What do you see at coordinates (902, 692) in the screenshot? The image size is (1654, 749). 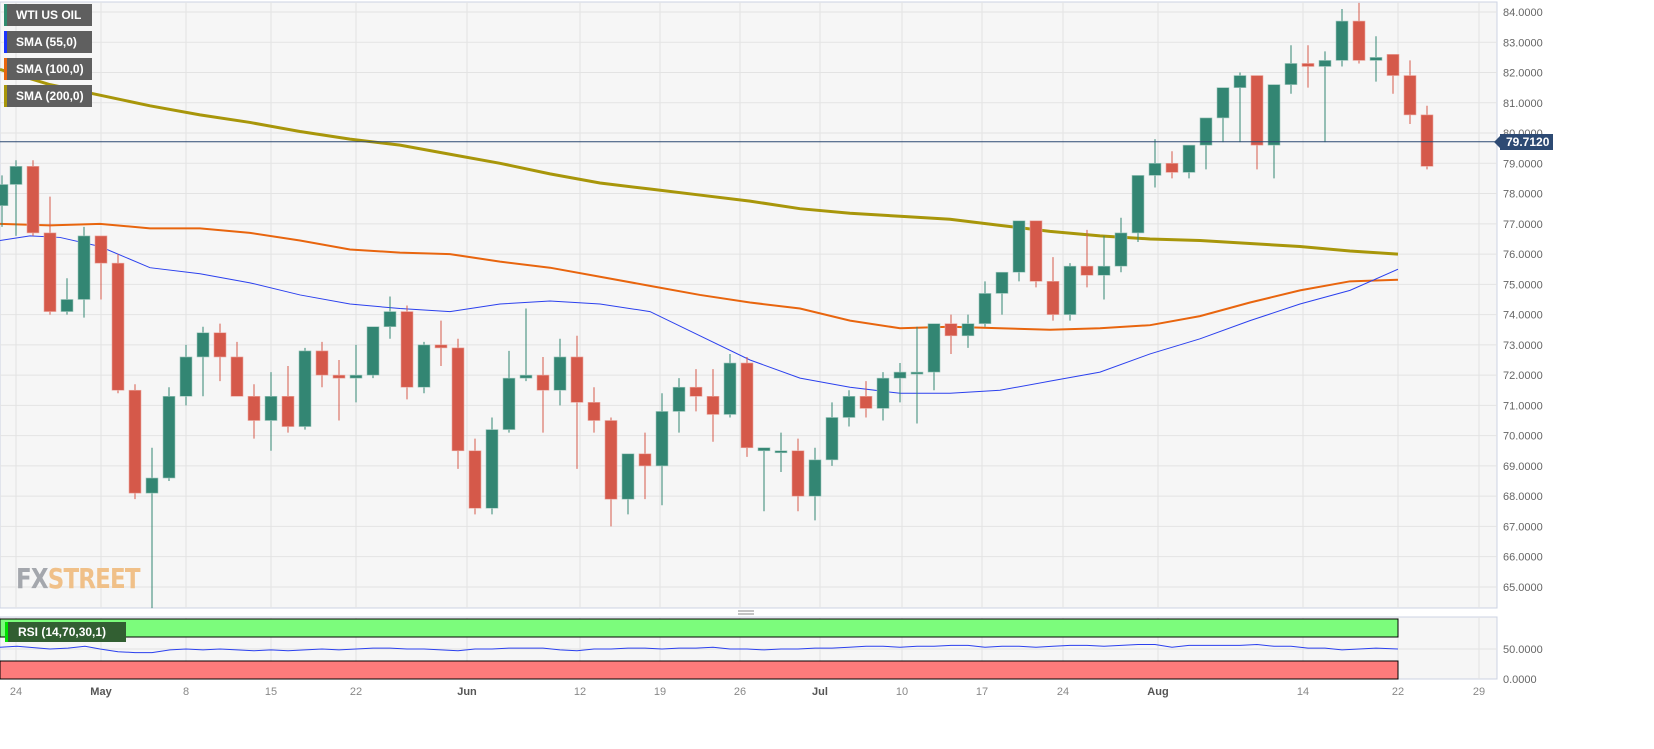 I see `x-axis-label: 10` at bounding box center [902, 692].